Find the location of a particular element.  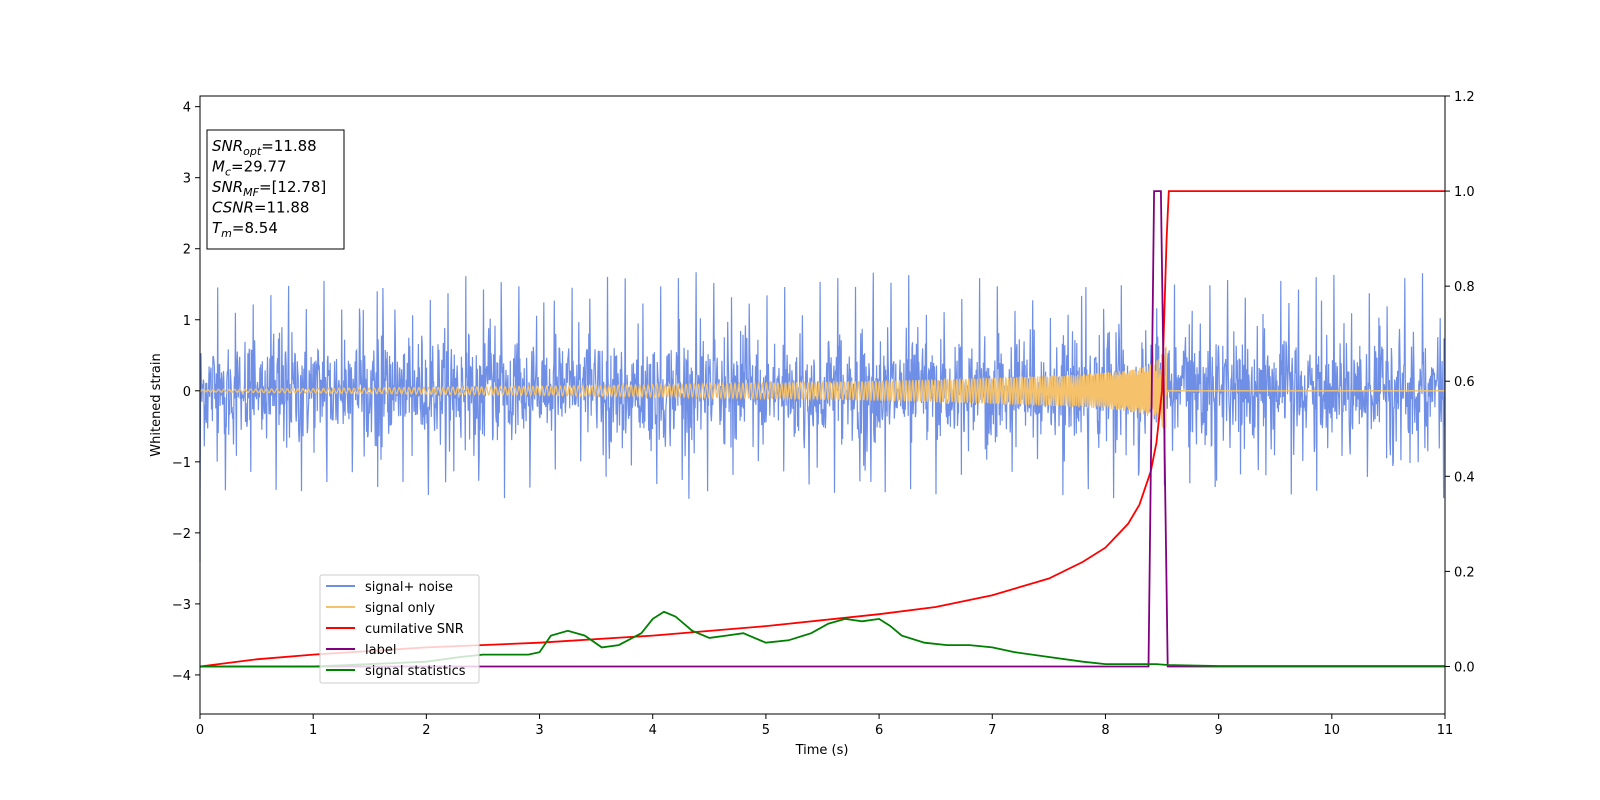

y-right-tick-label: 0.4 is located at coordinates (1464, 477).